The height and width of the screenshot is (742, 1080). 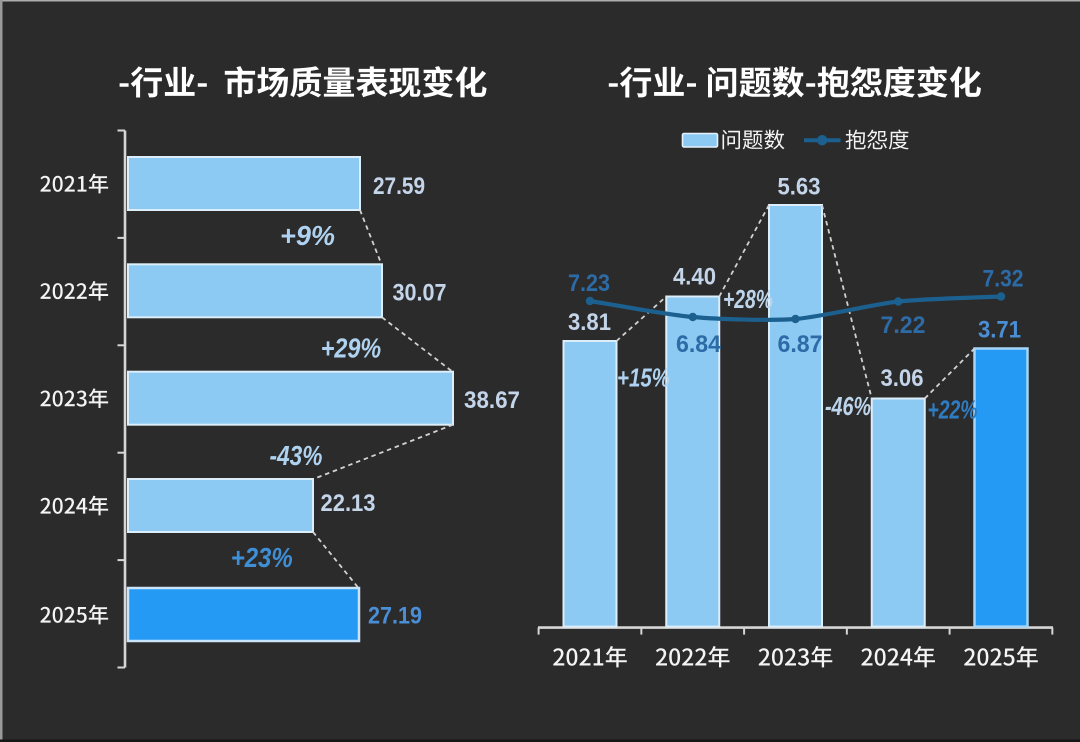 What do you see at coordinates (999, 330) in the screenshot?
I see `svg-text: 3.71` at bounding box center [999, 330].